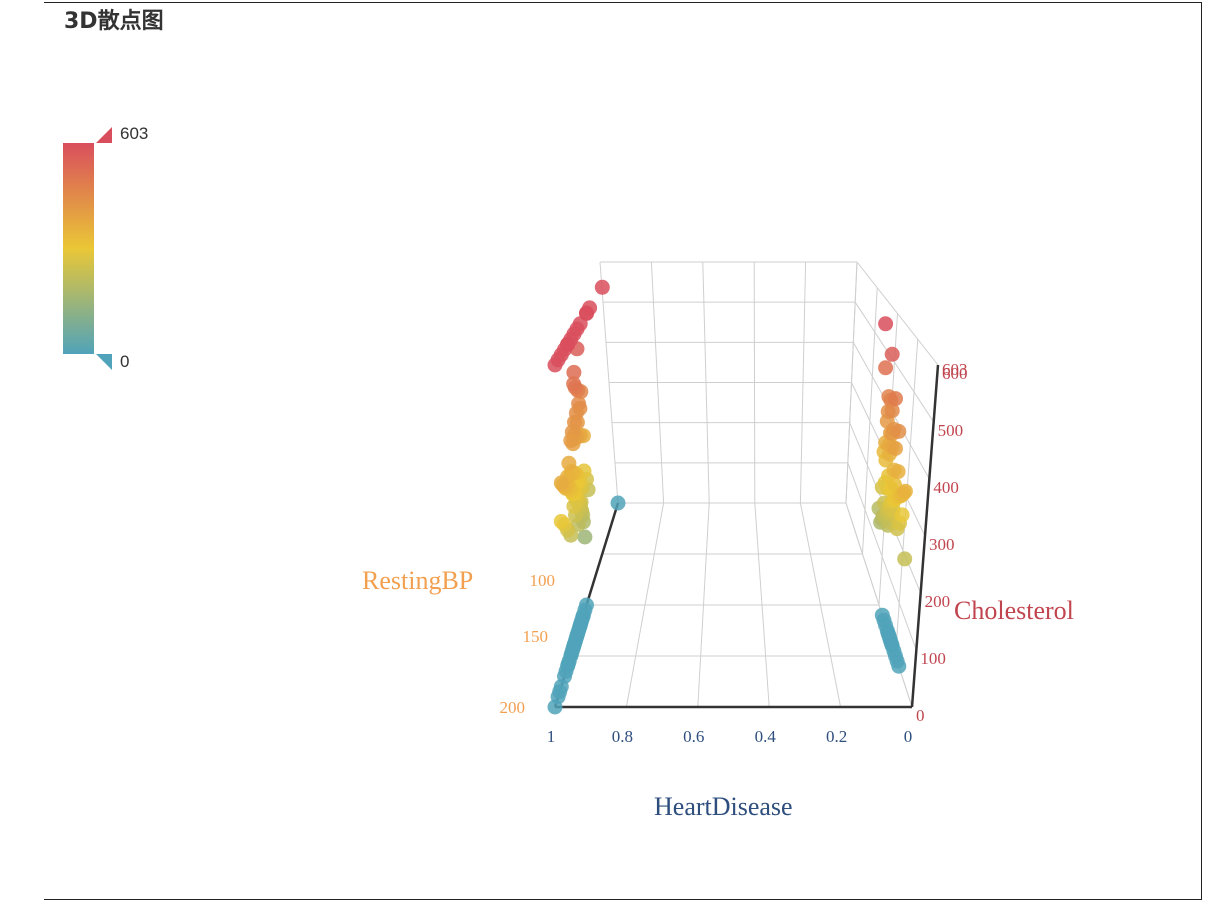 This screenshot has width=1206, height=903. What do you see at coordinates (104, 135) in the screenshot?
I see `visual-map-max-handle` at bounding box center [104, 135].